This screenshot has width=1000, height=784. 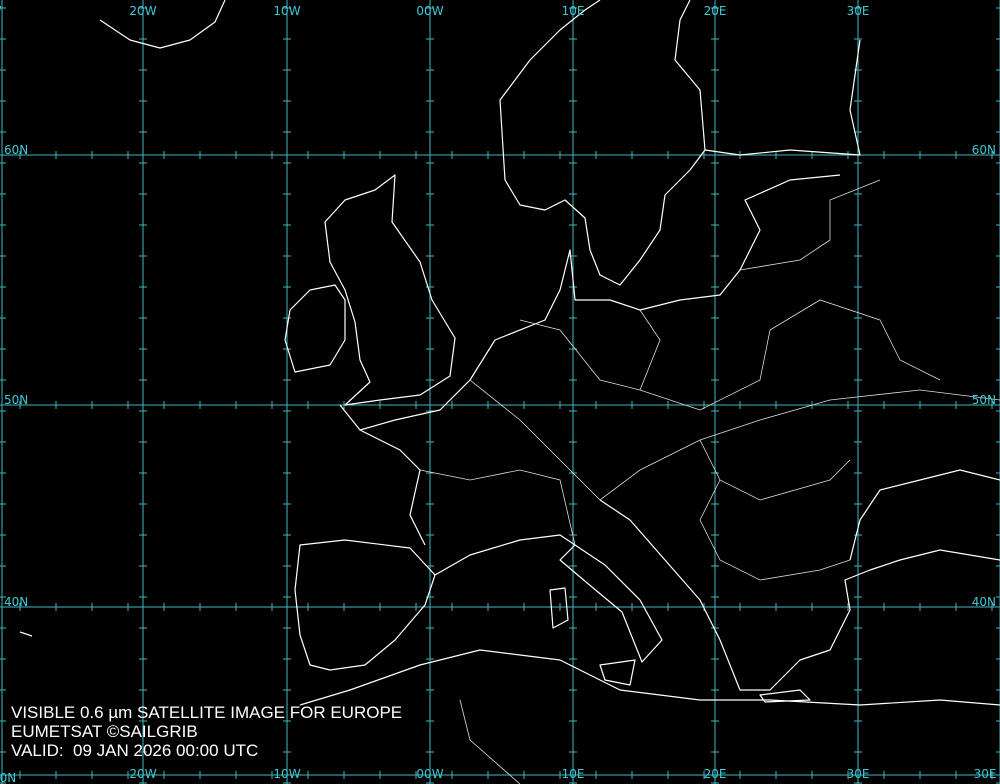 What do you see at coordinates (782, 97) in the screenshot?
I see `finland-coast` at bounding box center [782, 97].